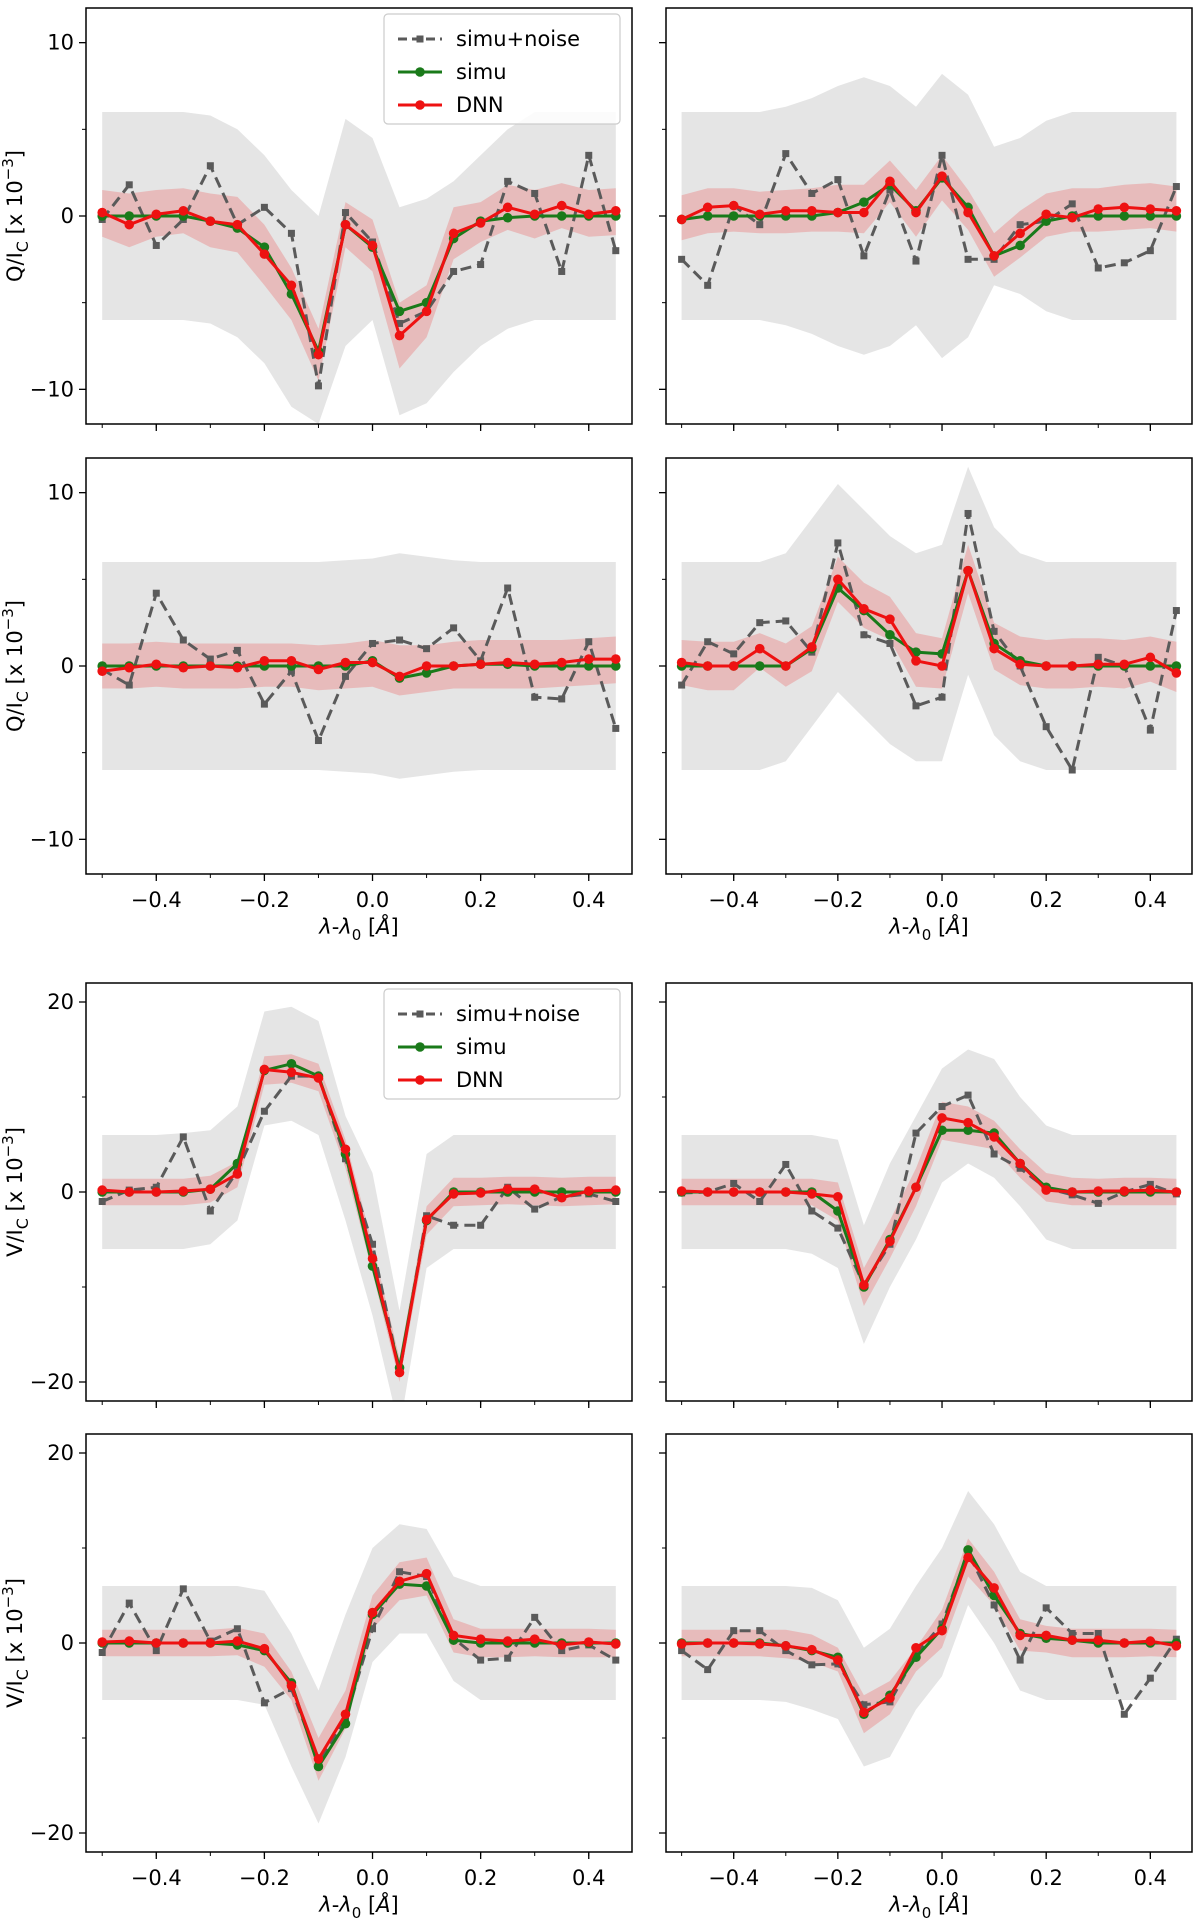 The height and width of the screenshot is (1932, 1200). Describe the element at coordinates (15, 154) in the screenshot. I see `y-label-part: ]` at that location.